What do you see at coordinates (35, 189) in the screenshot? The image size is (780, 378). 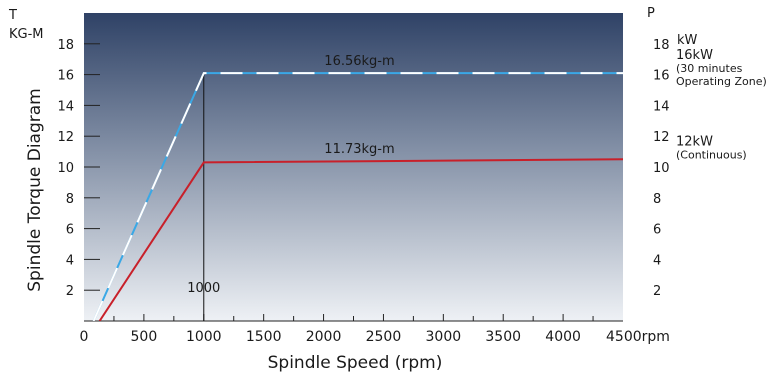 I see `y-axis-title: Spindle Torque Diagram` at bounding box center [35, 189].